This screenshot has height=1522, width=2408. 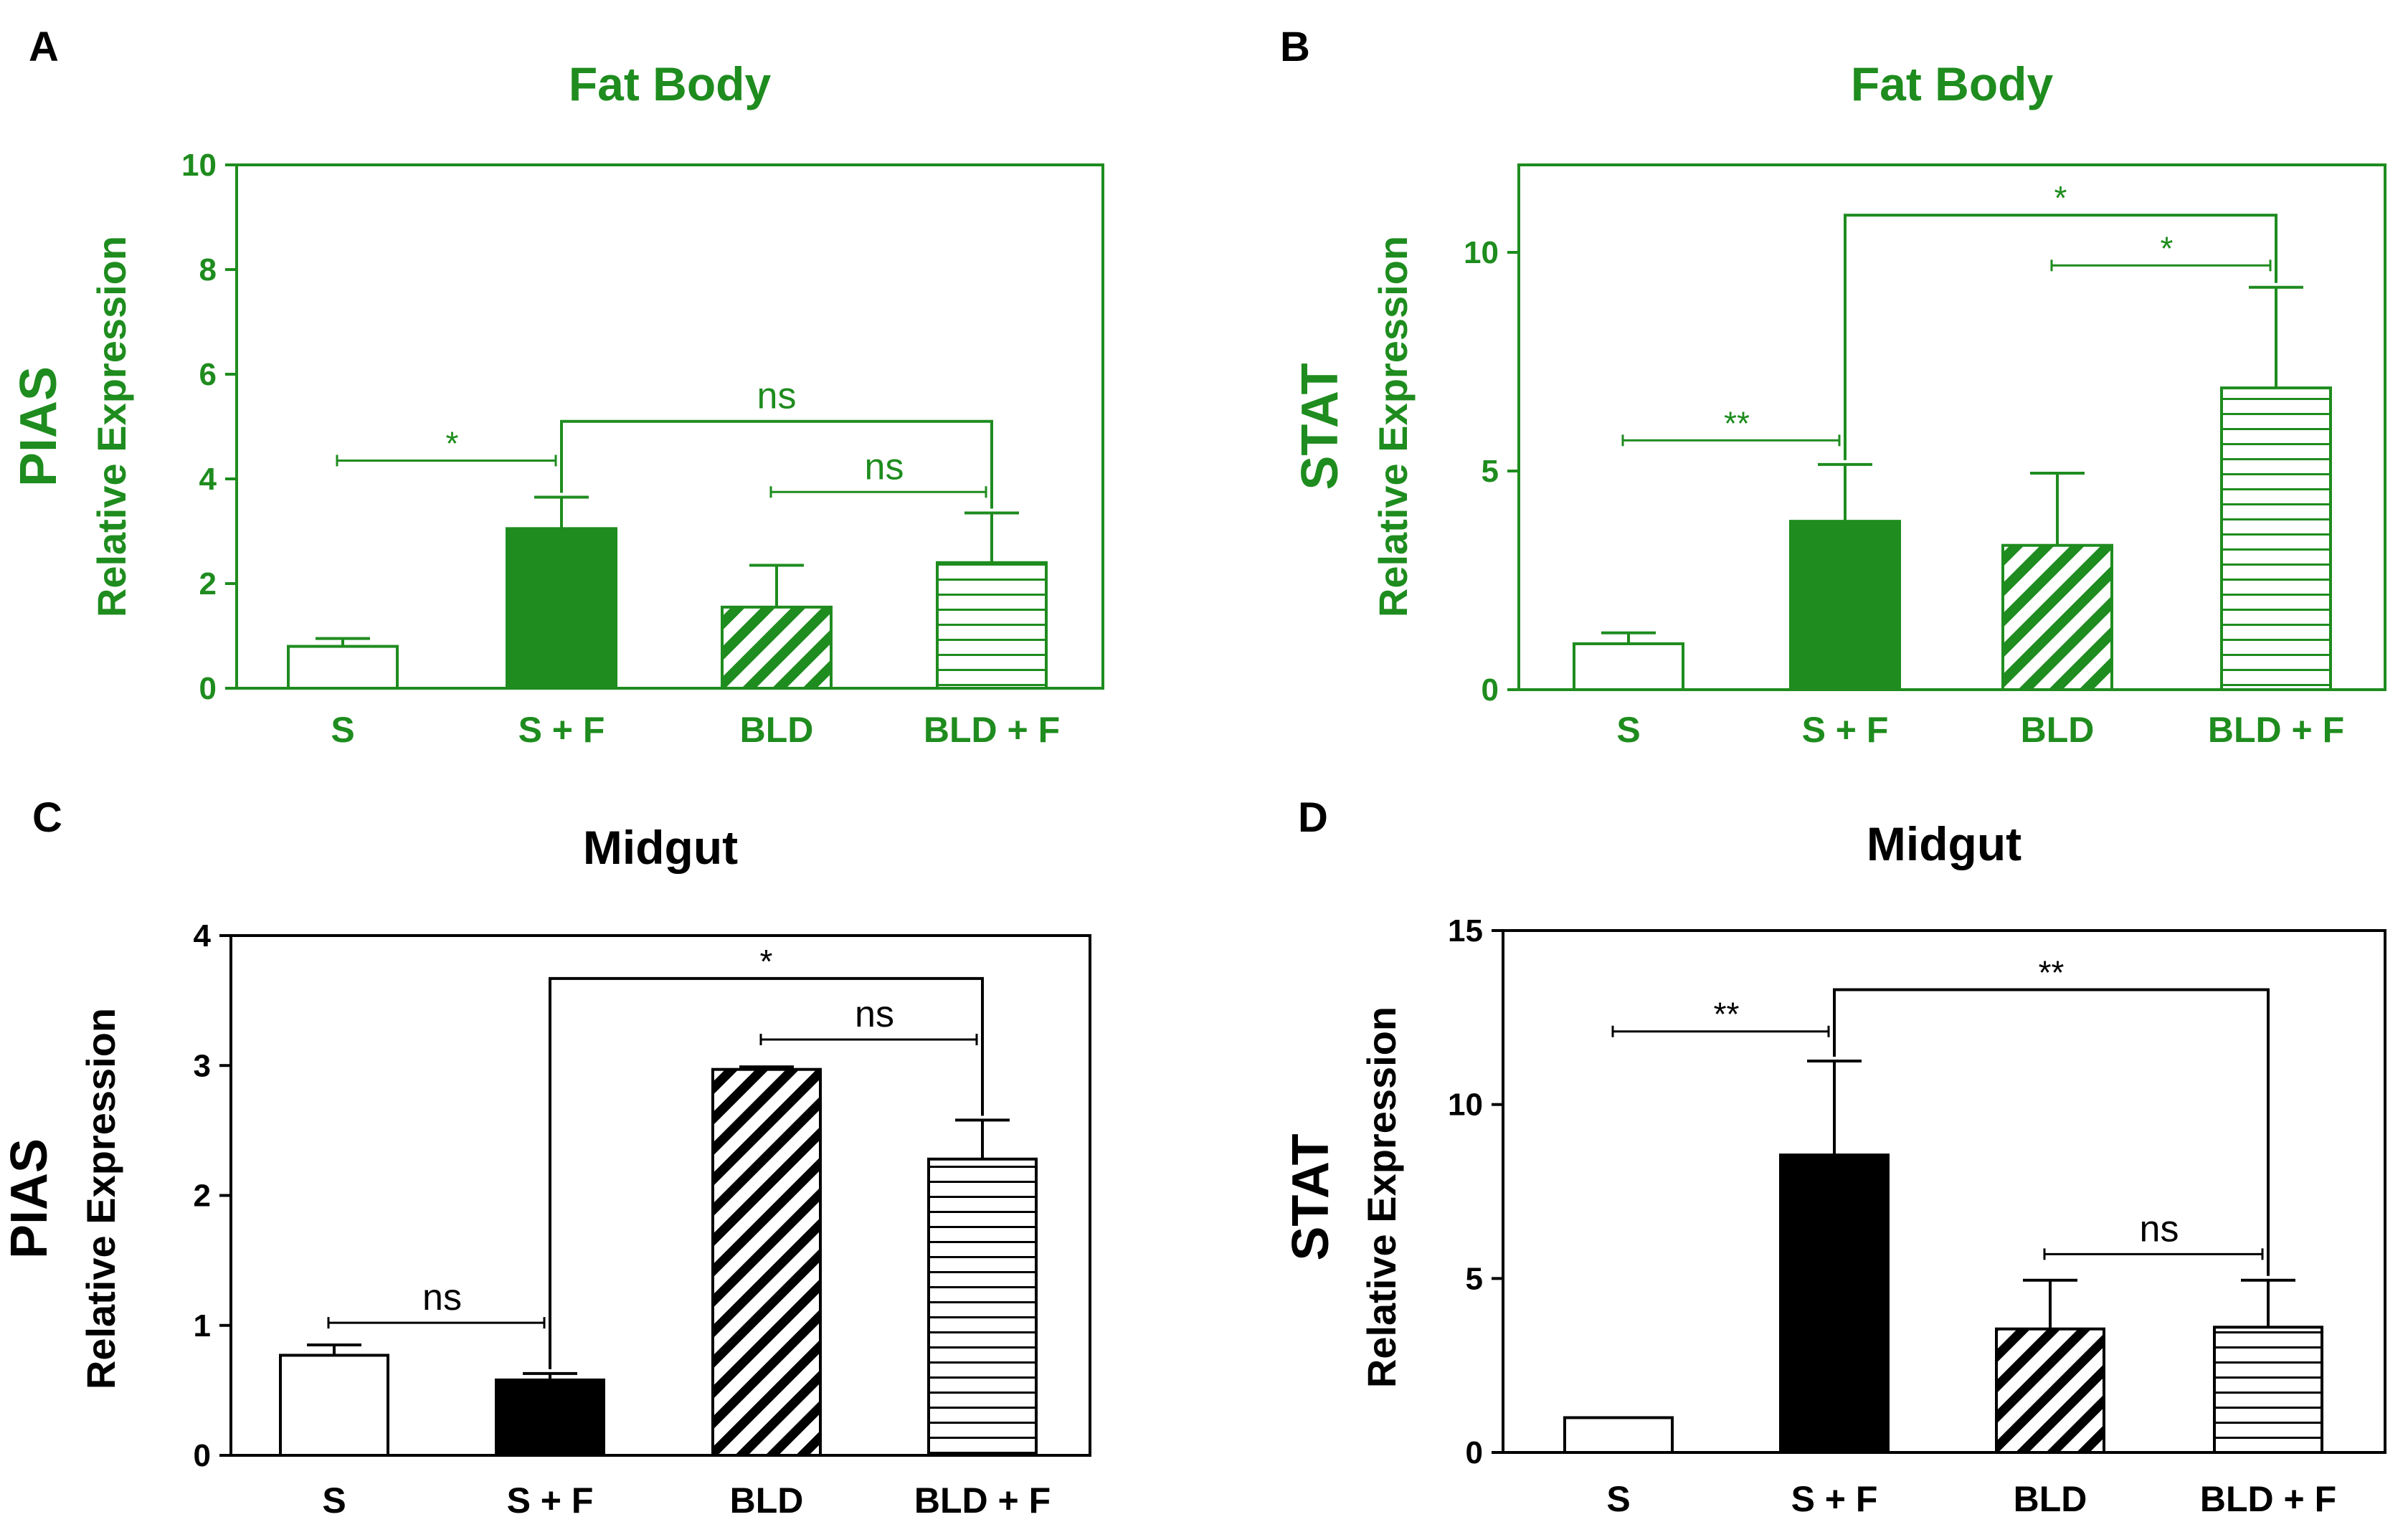 I want to click on panel-label: B, so click(x=1295, y=47).